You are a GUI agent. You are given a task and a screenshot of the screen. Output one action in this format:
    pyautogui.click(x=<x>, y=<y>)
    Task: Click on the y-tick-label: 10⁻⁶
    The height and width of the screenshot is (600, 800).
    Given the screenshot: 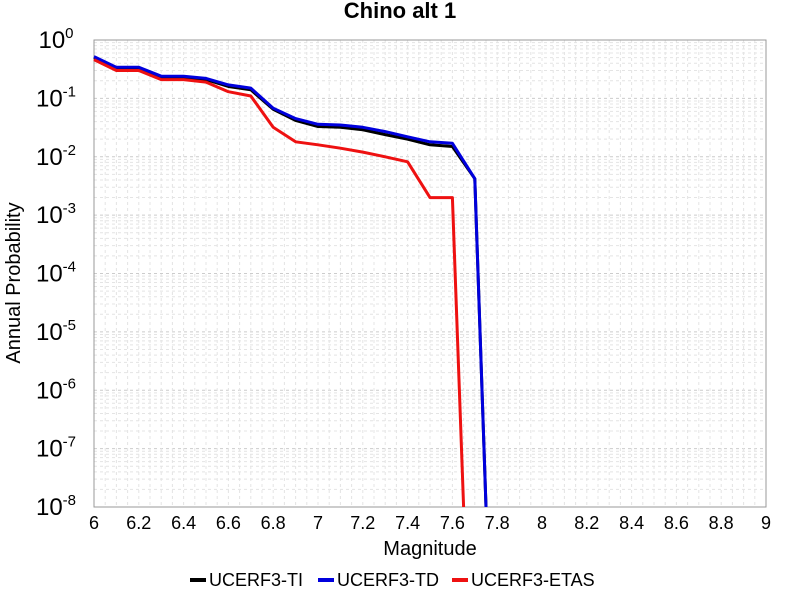 What is the action you would take?
    pyautogui.click(x=56, y=389)
    